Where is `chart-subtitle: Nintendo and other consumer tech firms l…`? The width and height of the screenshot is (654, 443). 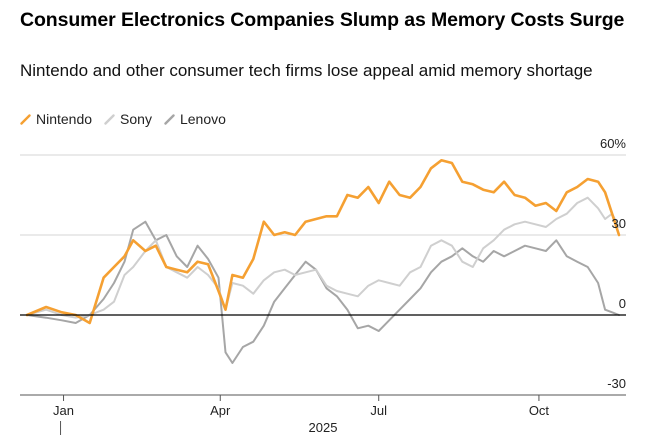 chart-subtitle: Nintendo and other consumer tech firms l… is located at coordinates (306, 70).